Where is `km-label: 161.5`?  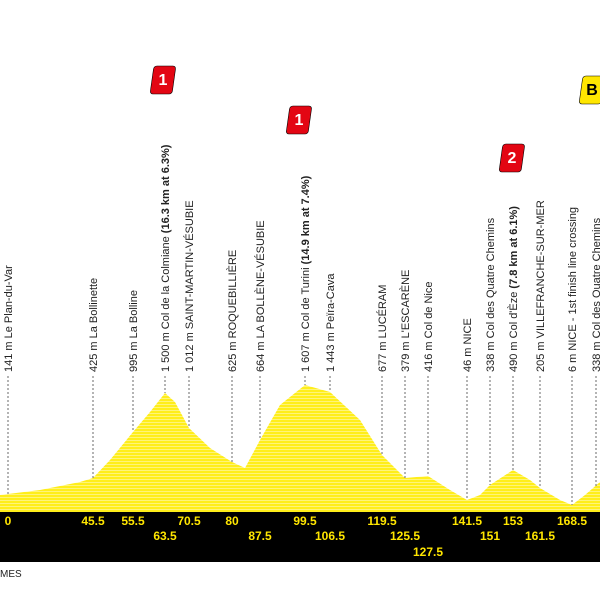 km-label: 161.5 is located at coordinates (540, 536).